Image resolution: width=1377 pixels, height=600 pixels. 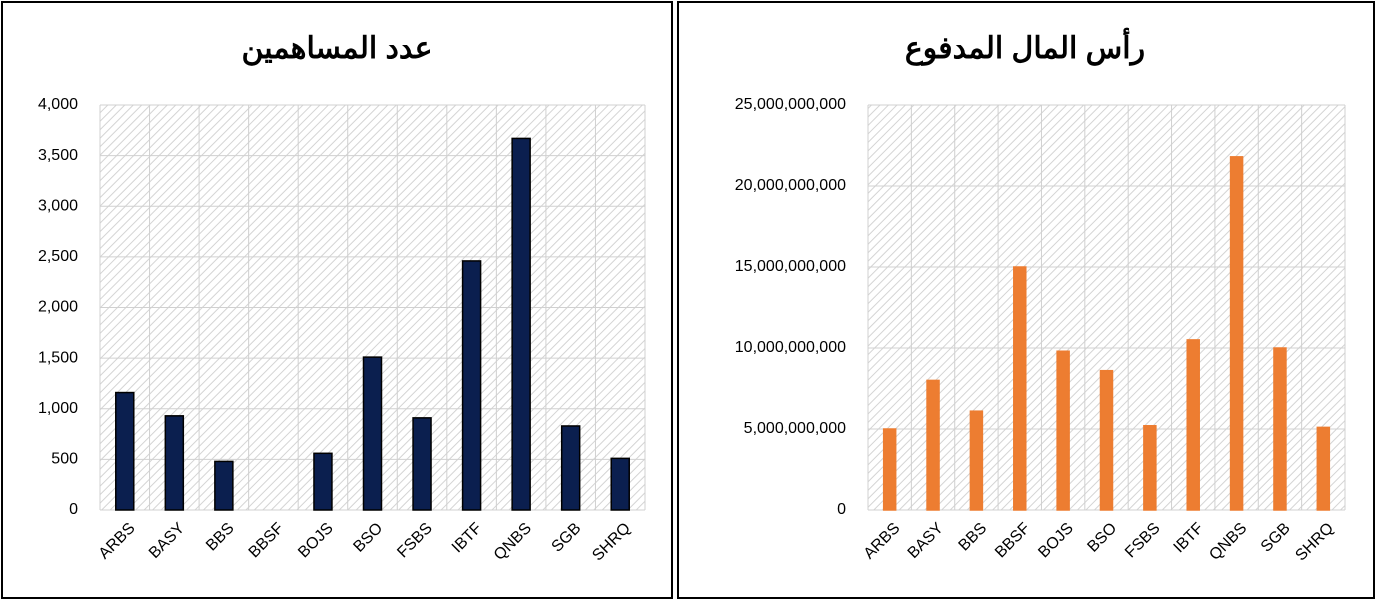 I want to click on y-tick-label: 1,500, so click(x=58, y=357).